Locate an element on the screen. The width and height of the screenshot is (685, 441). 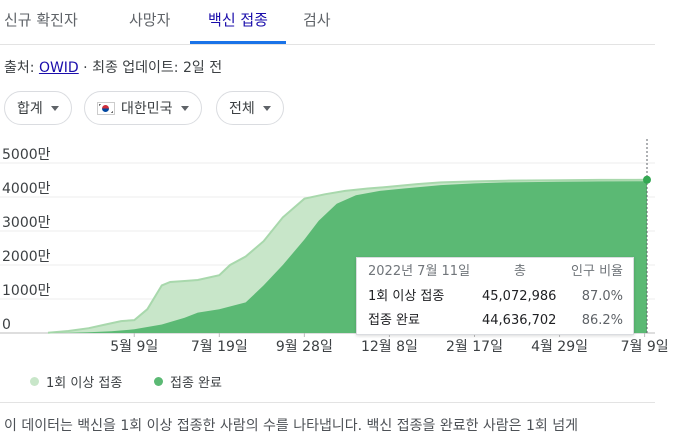
legend-item-first-dose: 1회 이상 접종 is located at coordinates (76, 381).